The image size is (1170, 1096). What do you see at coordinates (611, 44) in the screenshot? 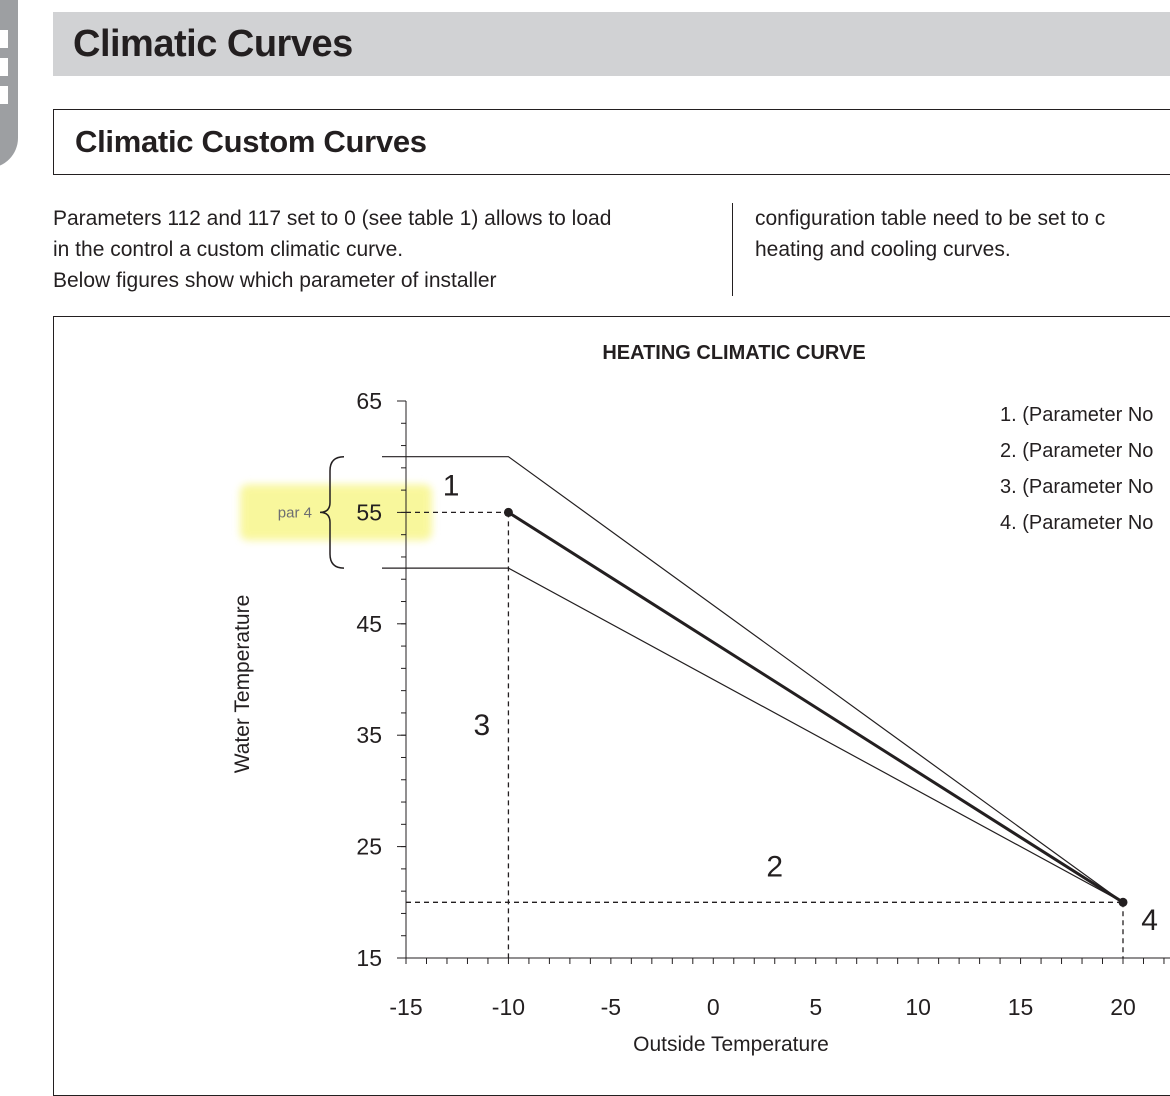
I see `page-title-bar: Climatic Curves` at bounding box center [611, 44].